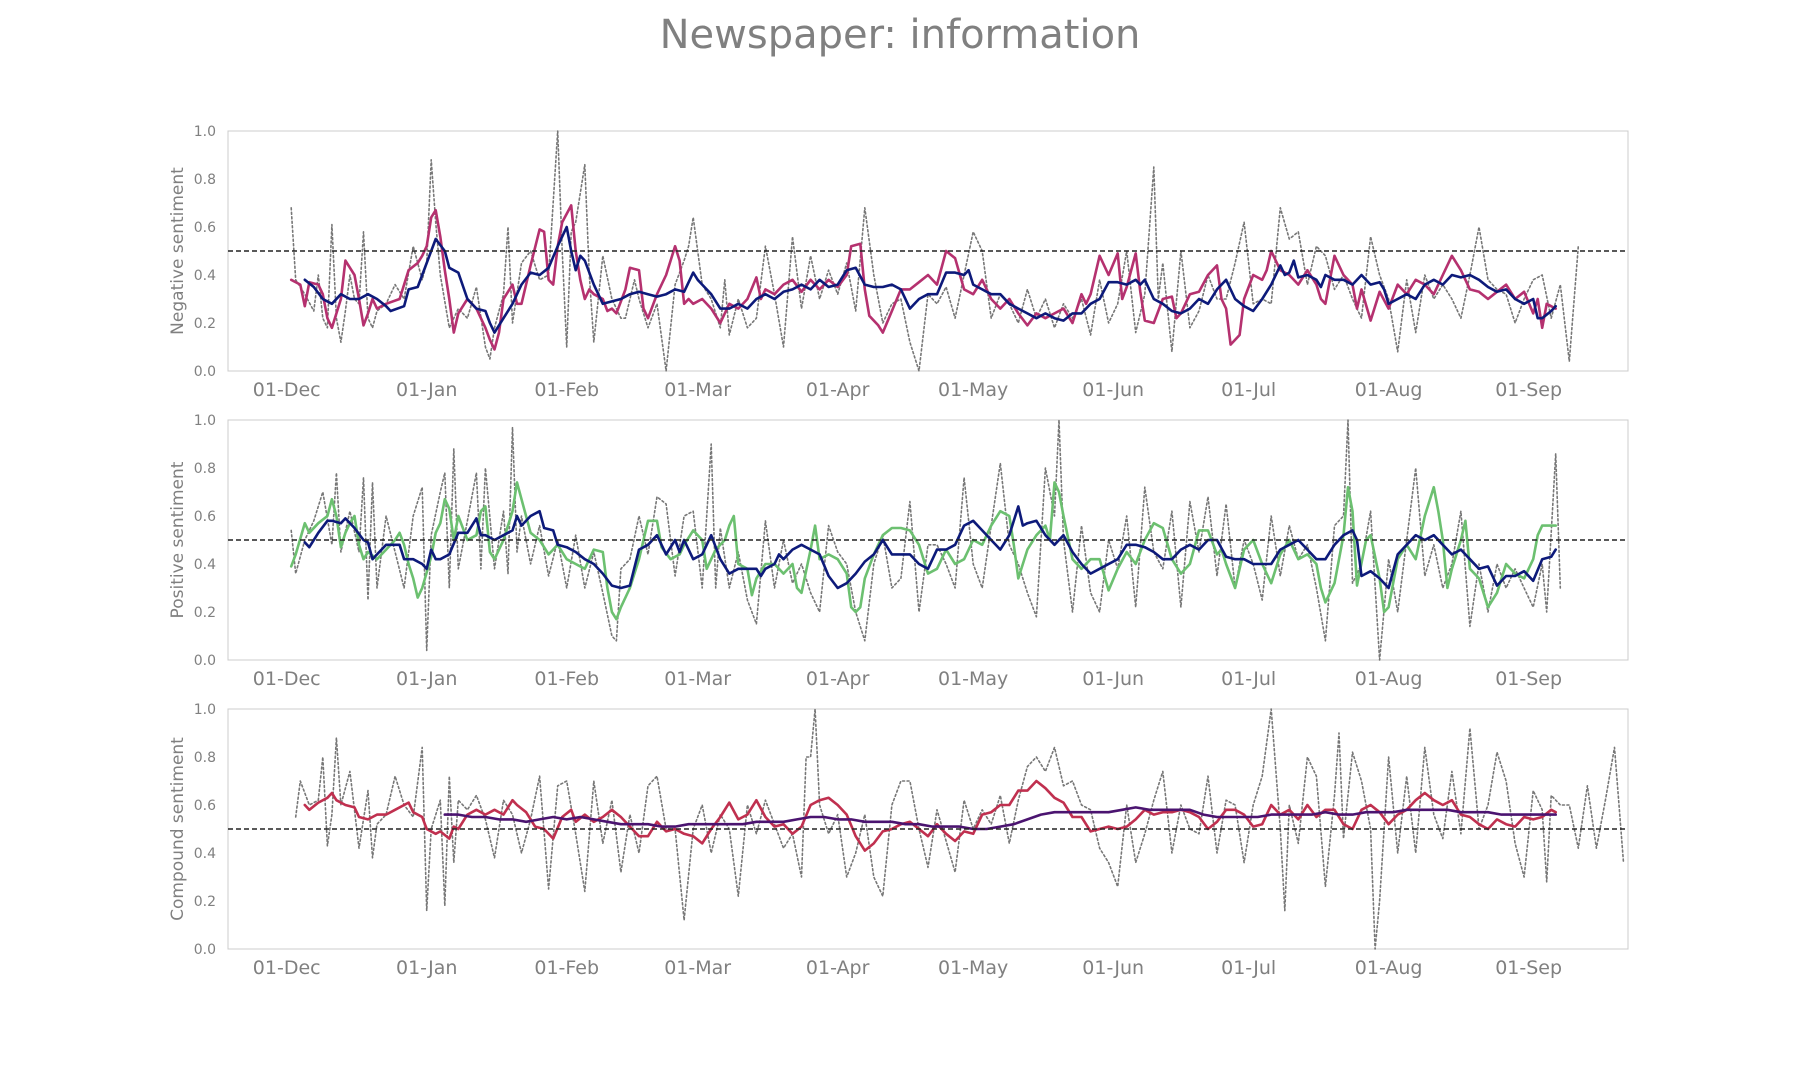  I want to click on chart-2-xtick-label: 01-Jun, so click(1113, 968).